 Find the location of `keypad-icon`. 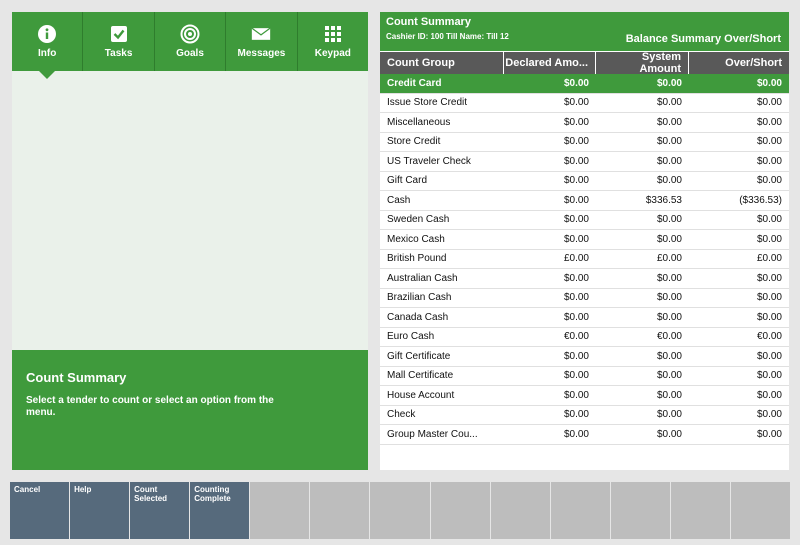

keypad-icon is located at coordinates (333, 34).